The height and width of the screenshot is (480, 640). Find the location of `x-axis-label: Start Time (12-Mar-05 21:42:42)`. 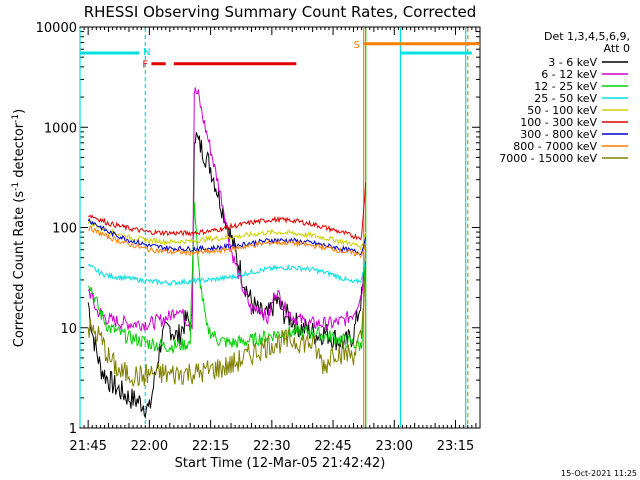

x-axis-label: Start Time (12-Mar-05 21:42:42) is located at coordinates (280, 463).